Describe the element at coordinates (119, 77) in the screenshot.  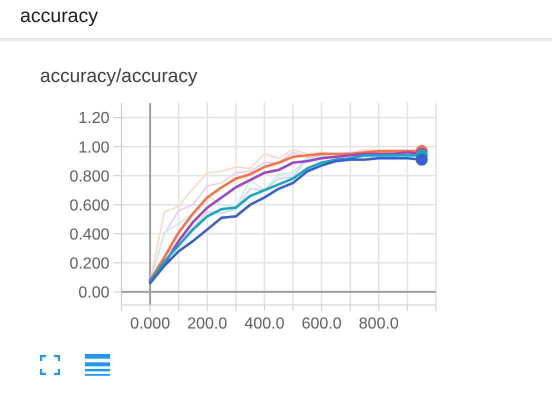
I see `chart-subtitle: accuracy/accuracy` at that location.